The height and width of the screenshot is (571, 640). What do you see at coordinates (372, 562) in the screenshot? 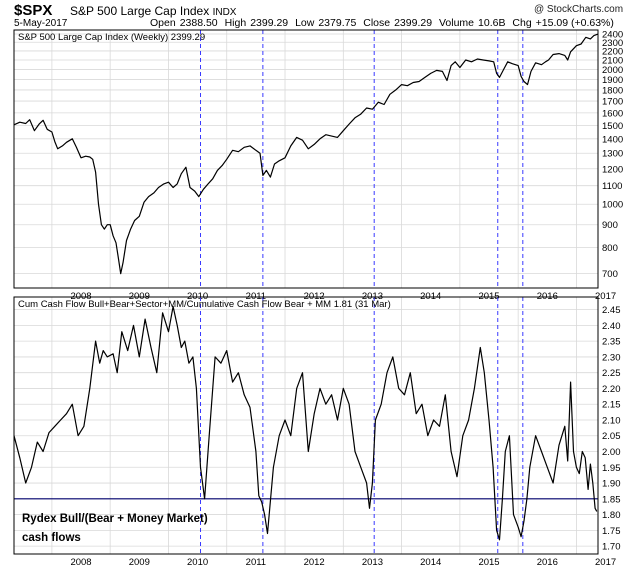
I see `x-tick-label: 2013` at bounding box center [372, 562].